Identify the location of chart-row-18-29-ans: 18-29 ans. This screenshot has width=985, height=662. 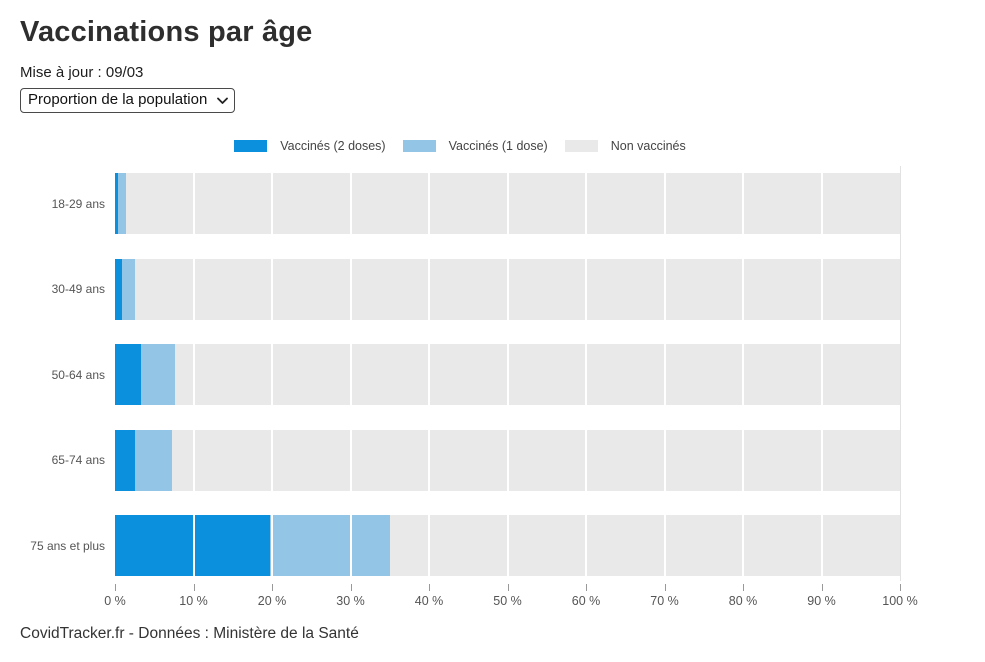
(460, 203).